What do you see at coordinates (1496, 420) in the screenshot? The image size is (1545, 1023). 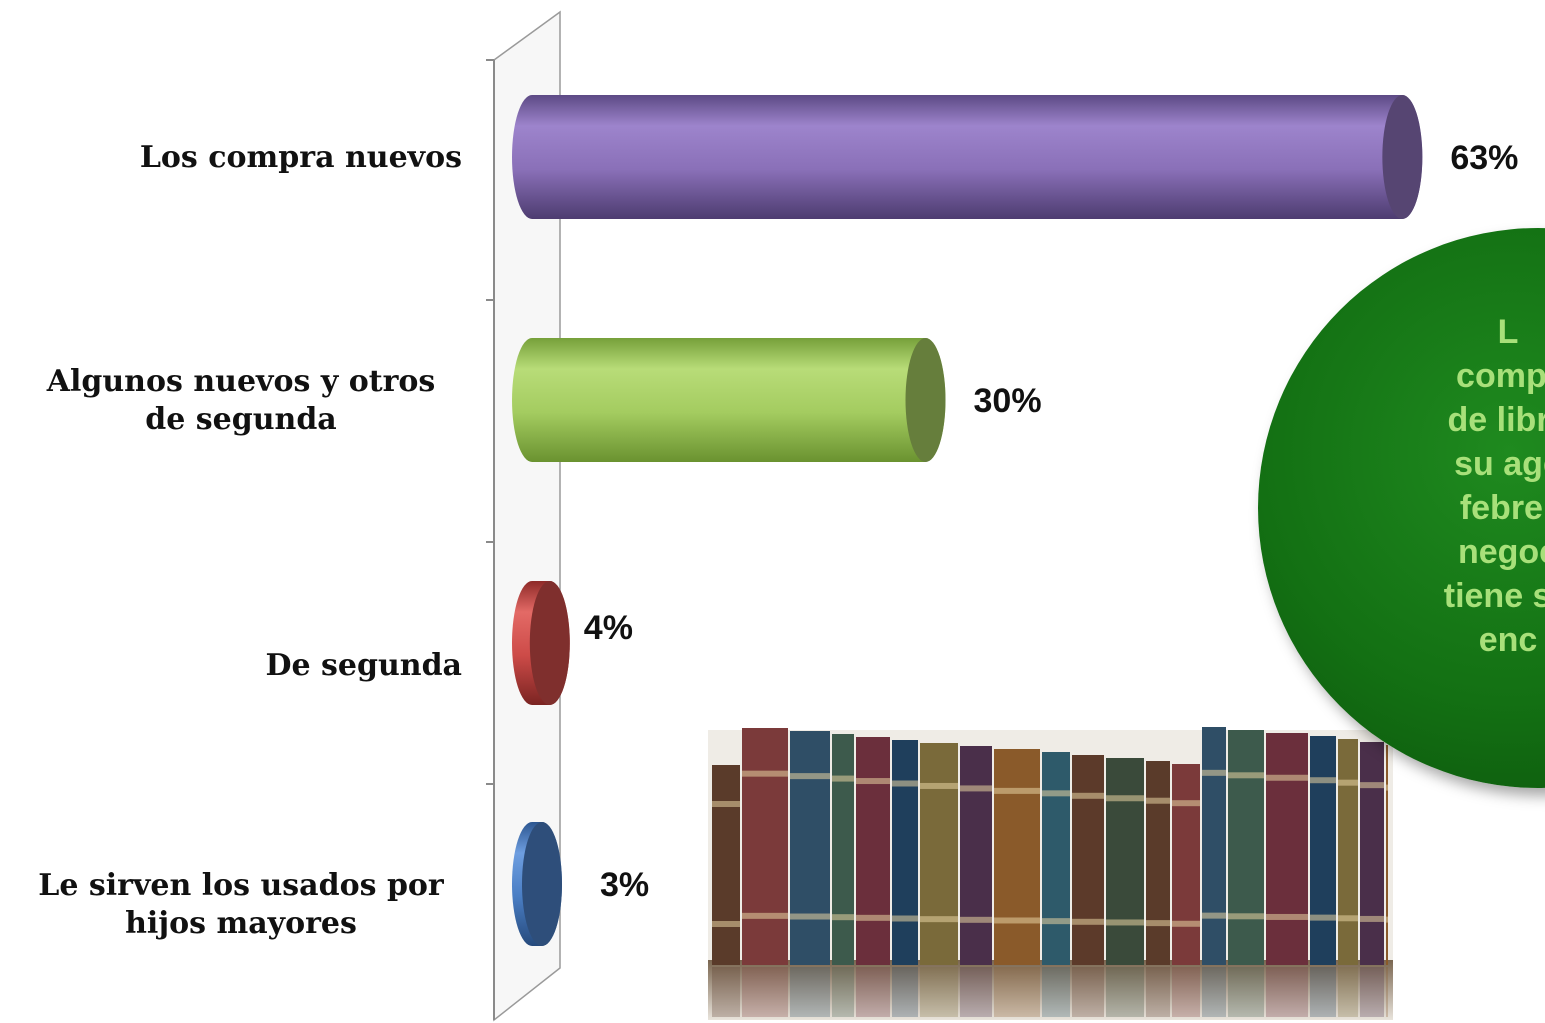 I see `callout-line: de libre` at bounding box center [1496, 420].